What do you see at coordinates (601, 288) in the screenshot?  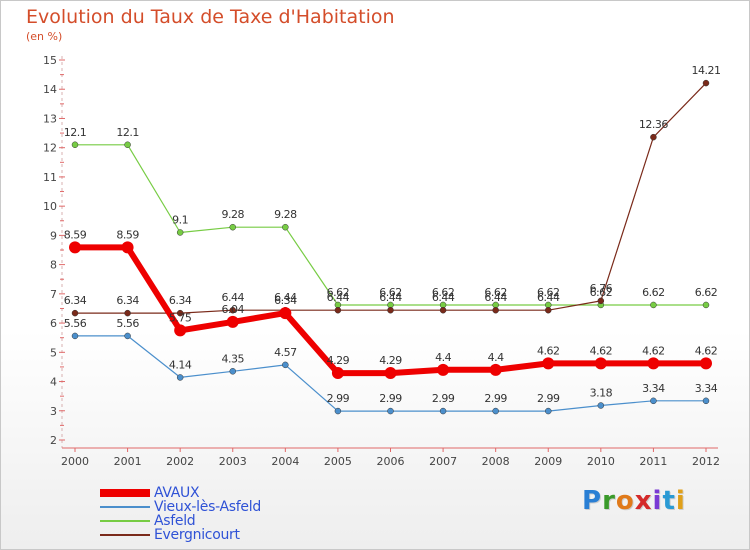 I see `data-label: 6.76` at bounding box center [601, 288].